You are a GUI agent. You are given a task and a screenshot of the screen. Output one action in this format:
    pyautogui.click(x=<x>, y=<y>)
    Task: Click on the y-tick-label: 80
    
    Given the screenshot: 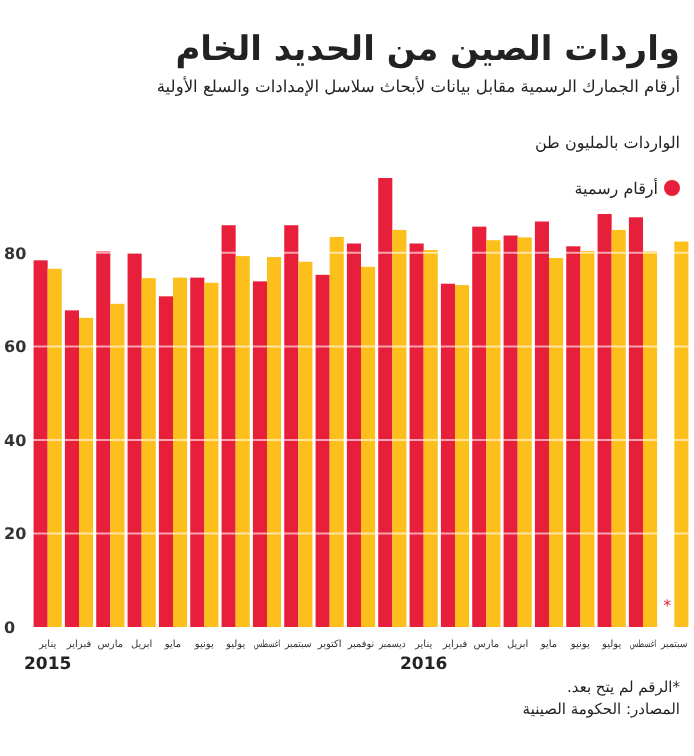 What is the action you would take?
    pyautogui.click(x=16, y=253)
    